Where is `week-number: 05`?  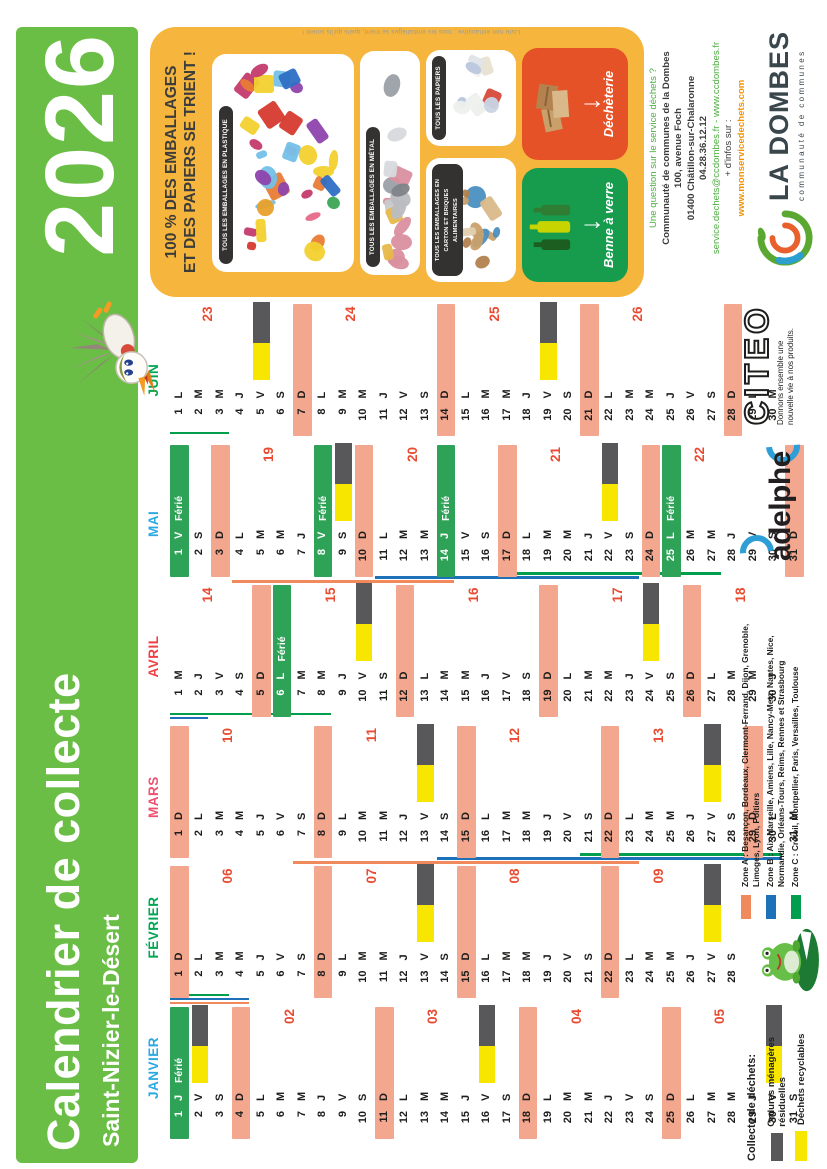
week-number: 05 is located at coordinates (719, 1017).